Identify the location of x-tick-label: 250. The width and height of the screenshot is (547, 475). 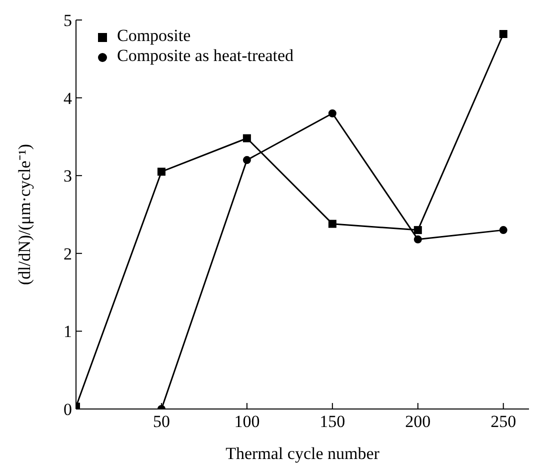
(503, 422).